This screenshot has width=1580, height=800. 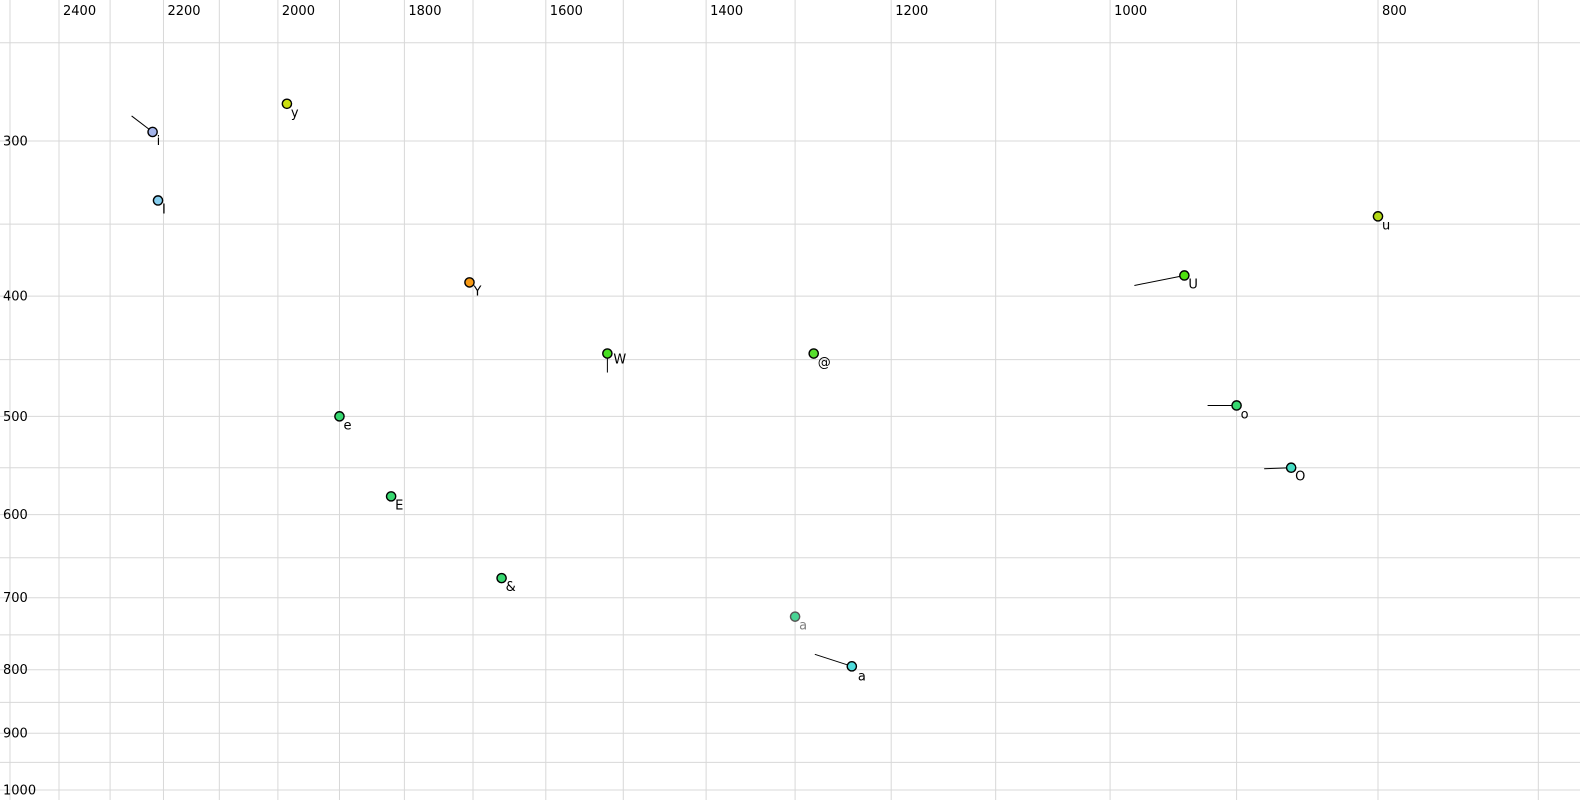 I want to click on x-tick-label: 1400, so click(x=726, y=11).